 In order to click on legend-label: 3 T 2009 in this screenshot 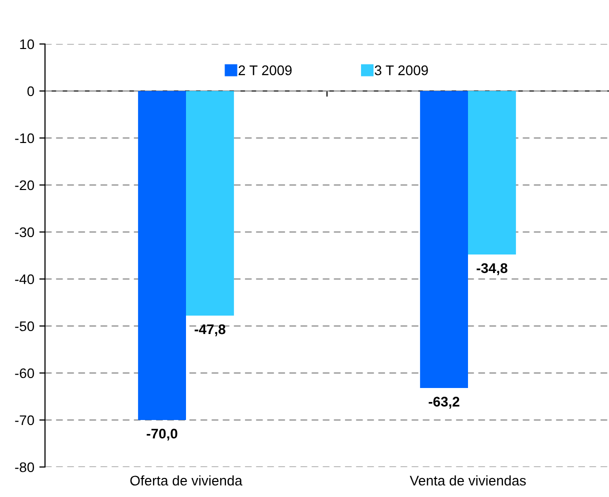, I will do `click(401, 70)`.